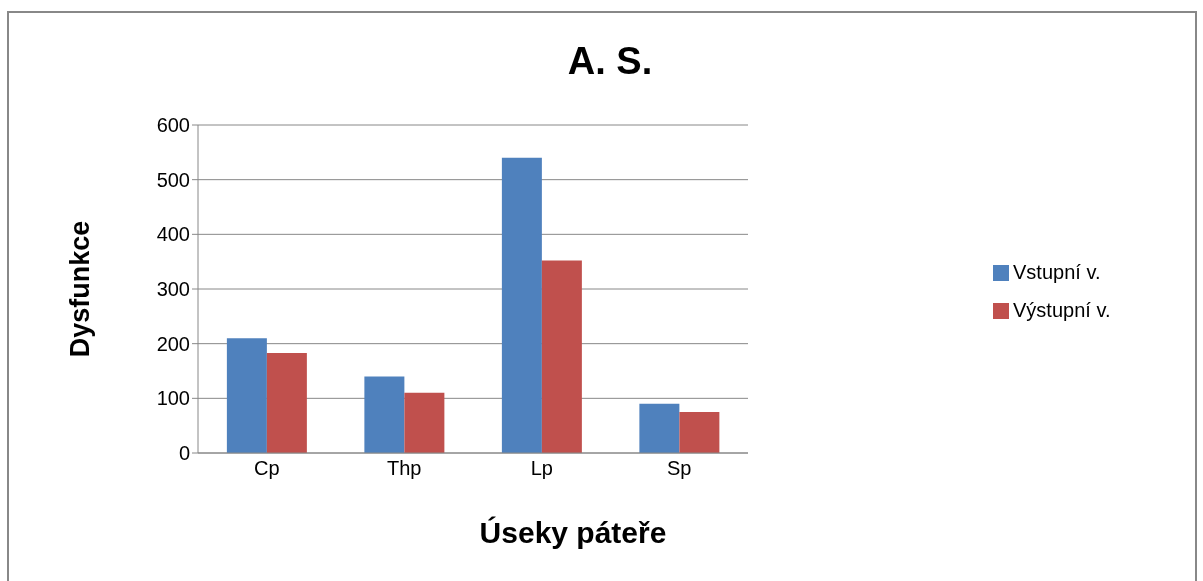 The image size is (1203, 581). What do you see at coordinates (173, 343) in the screenshot?
I see `y-tick-label: 200` at bounding box center [173, 343].